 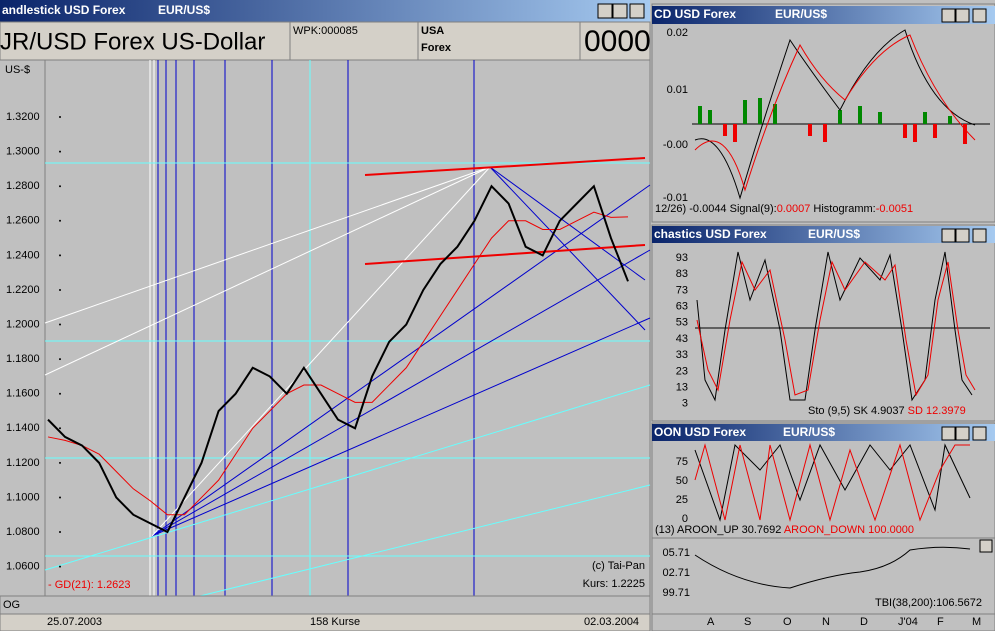 I want to click on count: 158 Kurse, so click(x=335, y=622).